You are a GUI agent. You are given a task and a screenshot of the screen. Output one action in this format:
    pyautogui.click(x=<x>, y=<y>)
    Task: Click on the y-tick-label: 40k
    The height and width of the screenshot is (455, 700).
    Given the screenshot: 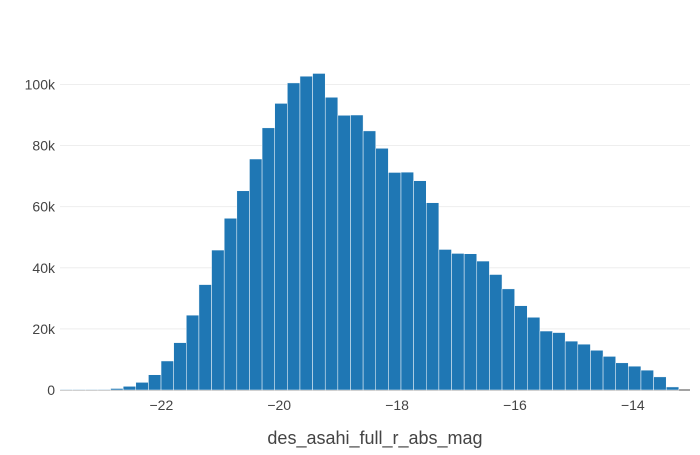 What is the action you would take?
    pyautogui.click(x=44, y=268)
    